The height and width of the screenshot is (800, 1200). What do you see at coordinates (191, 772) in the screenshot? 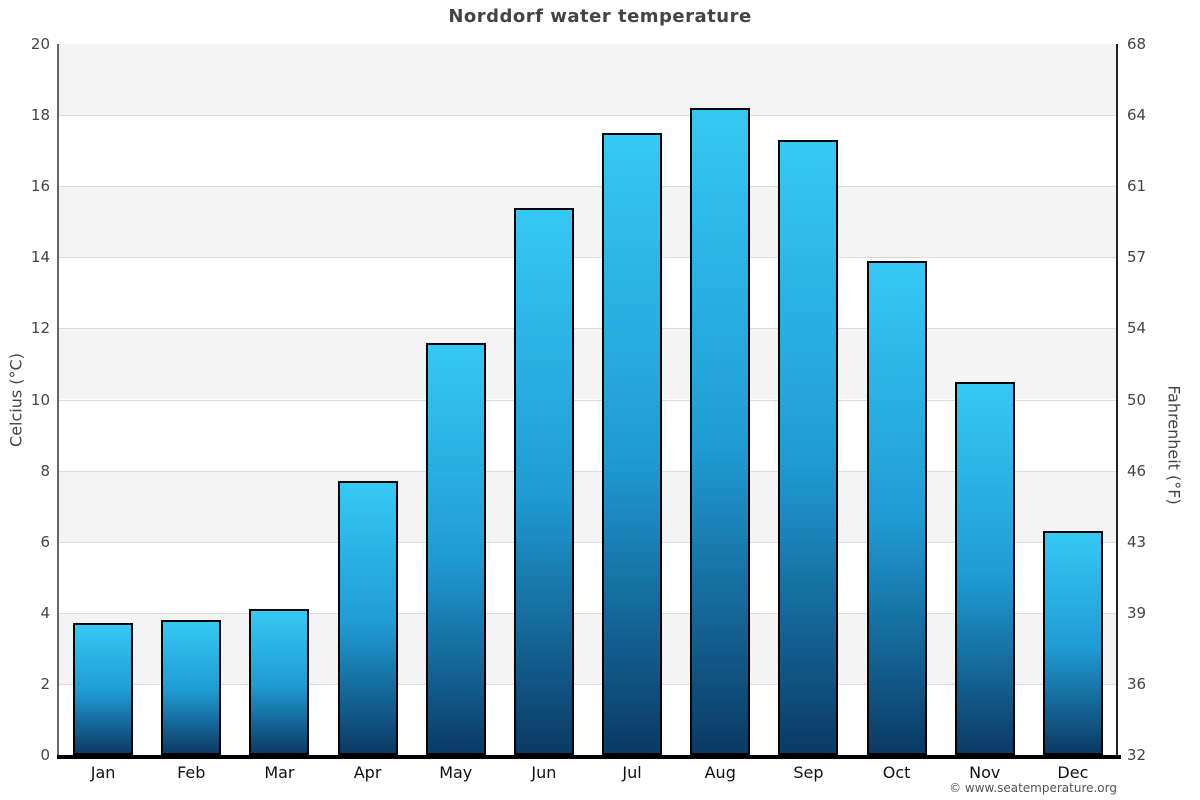
I see `x-label-feb: Feb` at bounding box center [191, 772].